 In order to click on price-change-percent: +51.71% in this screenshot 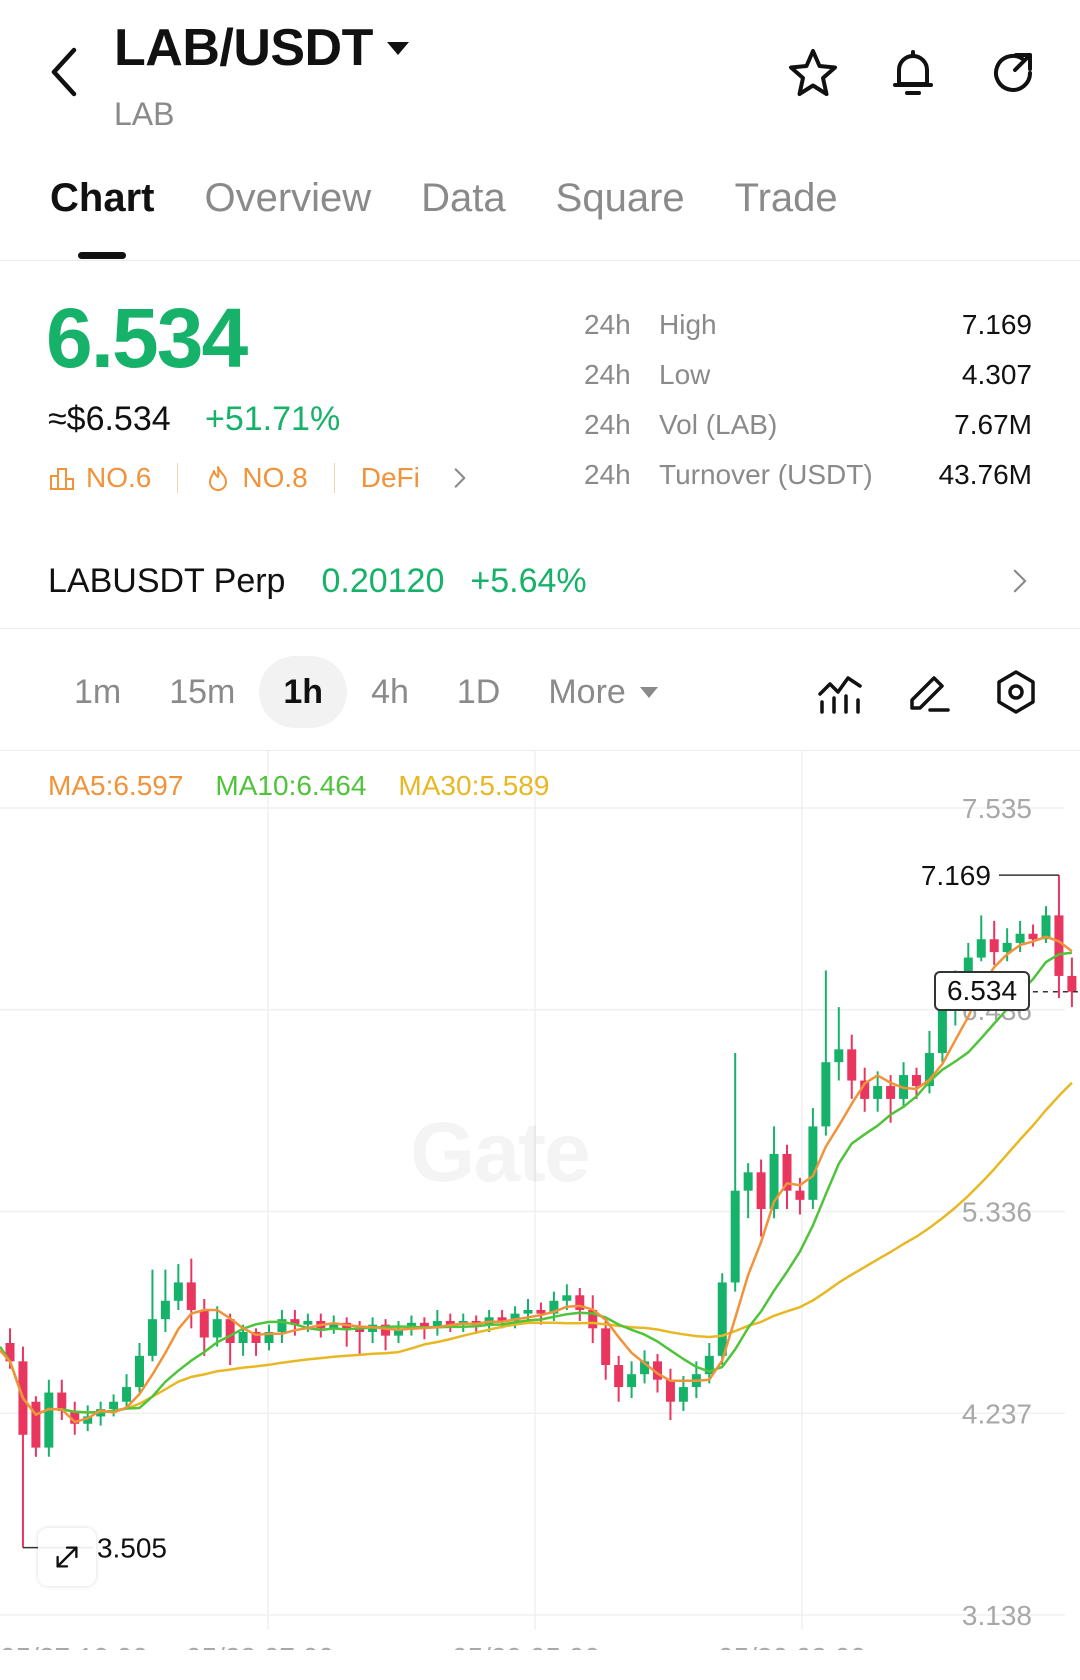, I will do `click(273, 419)`.